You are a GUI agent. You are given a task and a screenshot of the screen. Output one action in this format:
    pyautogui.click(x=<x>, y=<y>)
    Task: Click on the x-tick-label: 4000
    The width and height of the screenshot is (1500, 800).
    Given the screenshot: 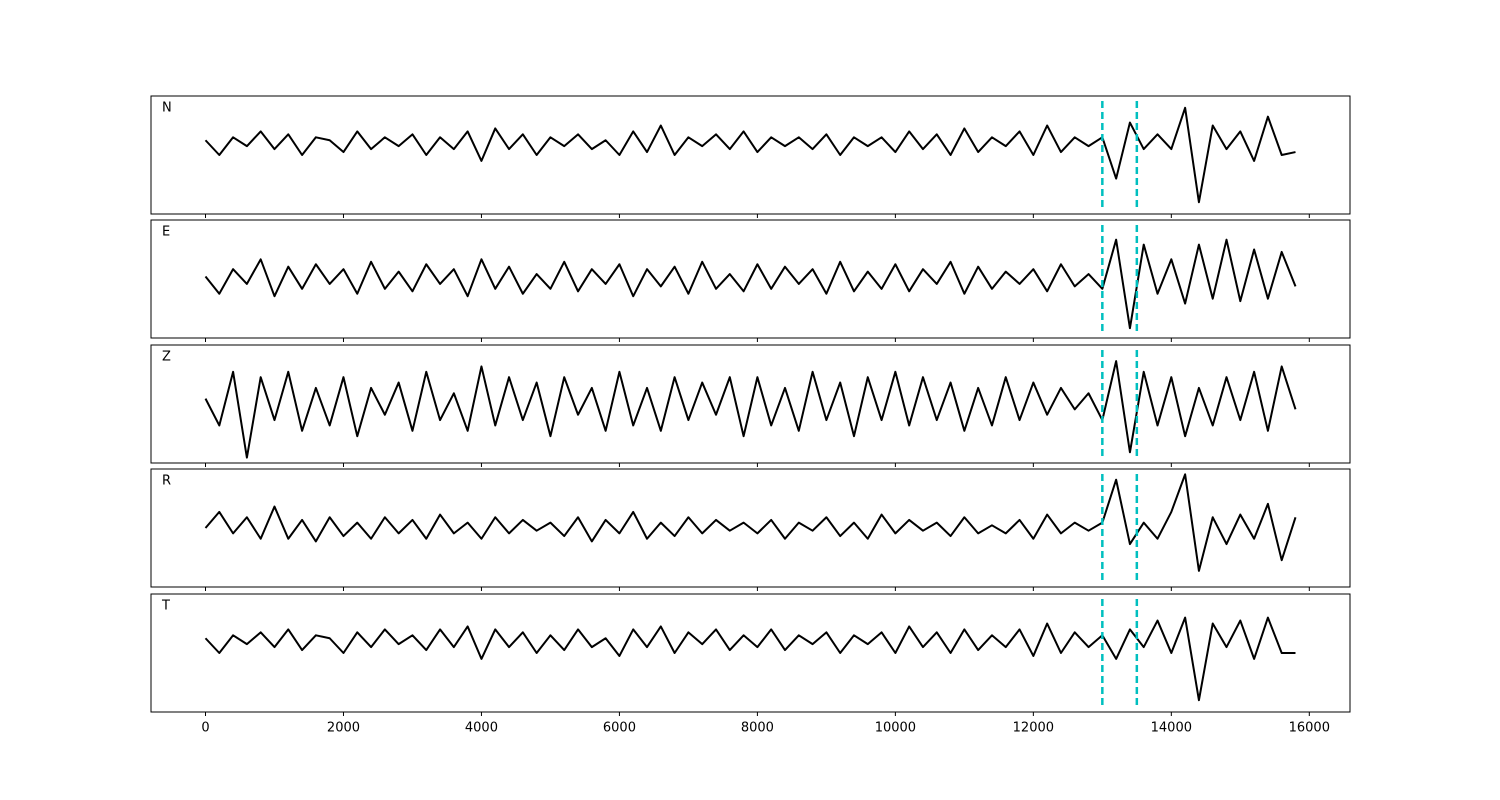 What is the action you would take?
    pyautogui.click(x=481, y=728)
    